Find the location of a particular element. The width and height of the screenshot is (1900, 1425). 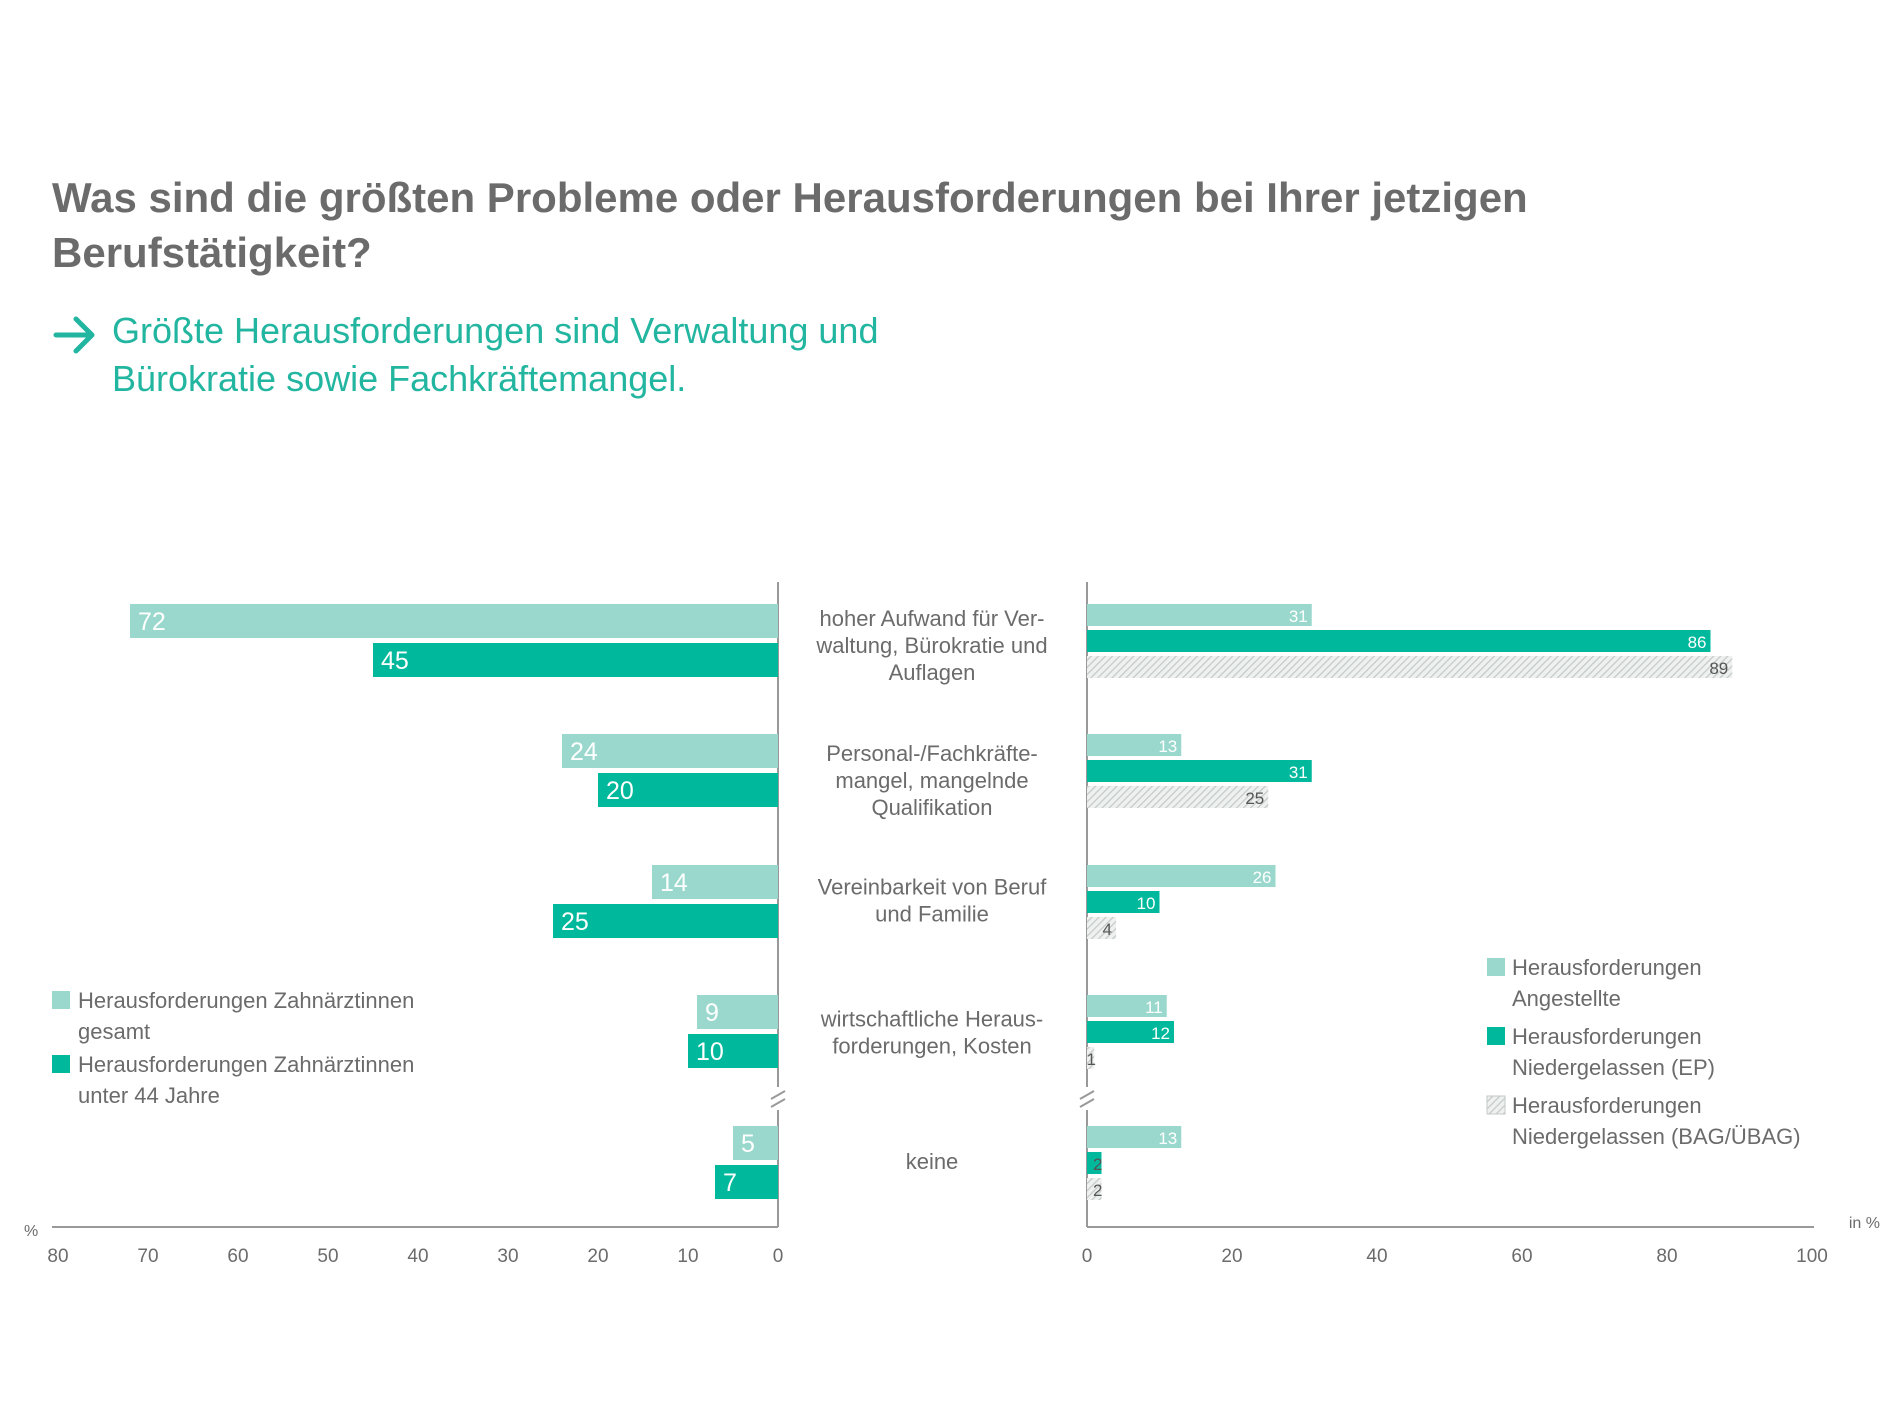

category-label: forderungen, Kosten is located at coordinates (931, 1046).